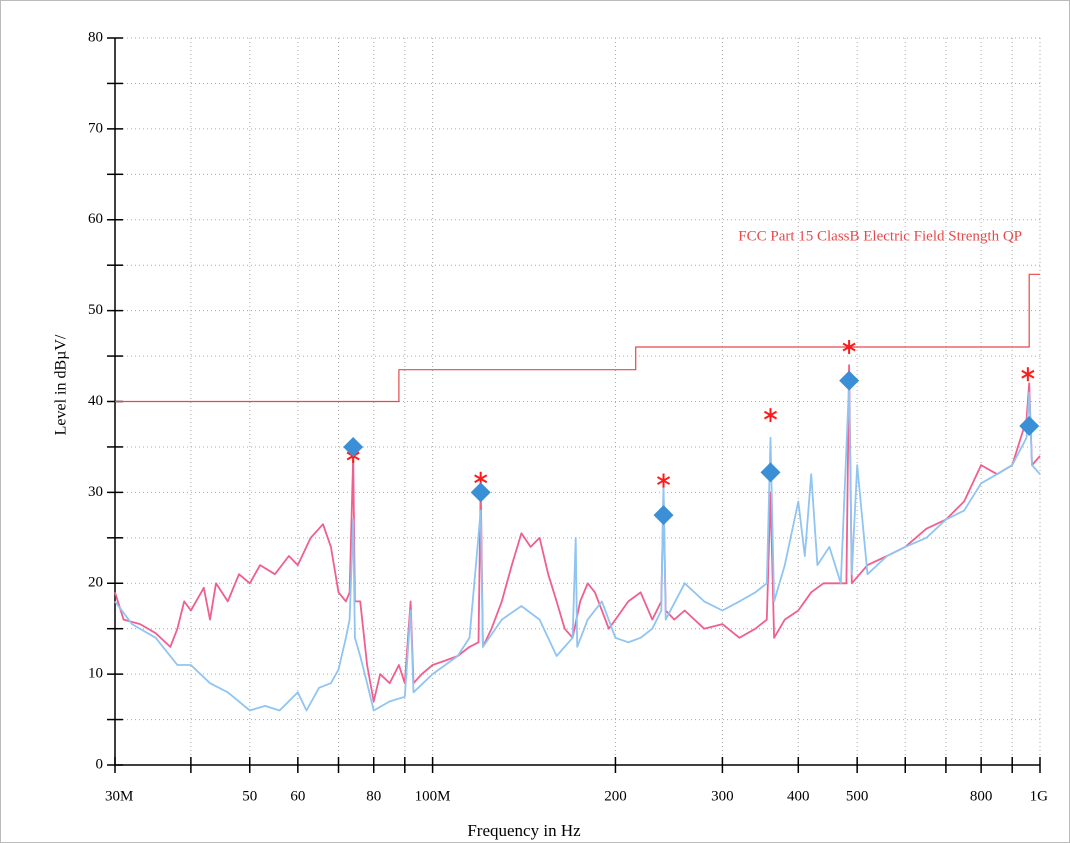 The width and height of the screenshot is (1070, 843). Describe the element at coordinates (95, 674) in the screenshot. I see `y-tick-label: 10` at that location.